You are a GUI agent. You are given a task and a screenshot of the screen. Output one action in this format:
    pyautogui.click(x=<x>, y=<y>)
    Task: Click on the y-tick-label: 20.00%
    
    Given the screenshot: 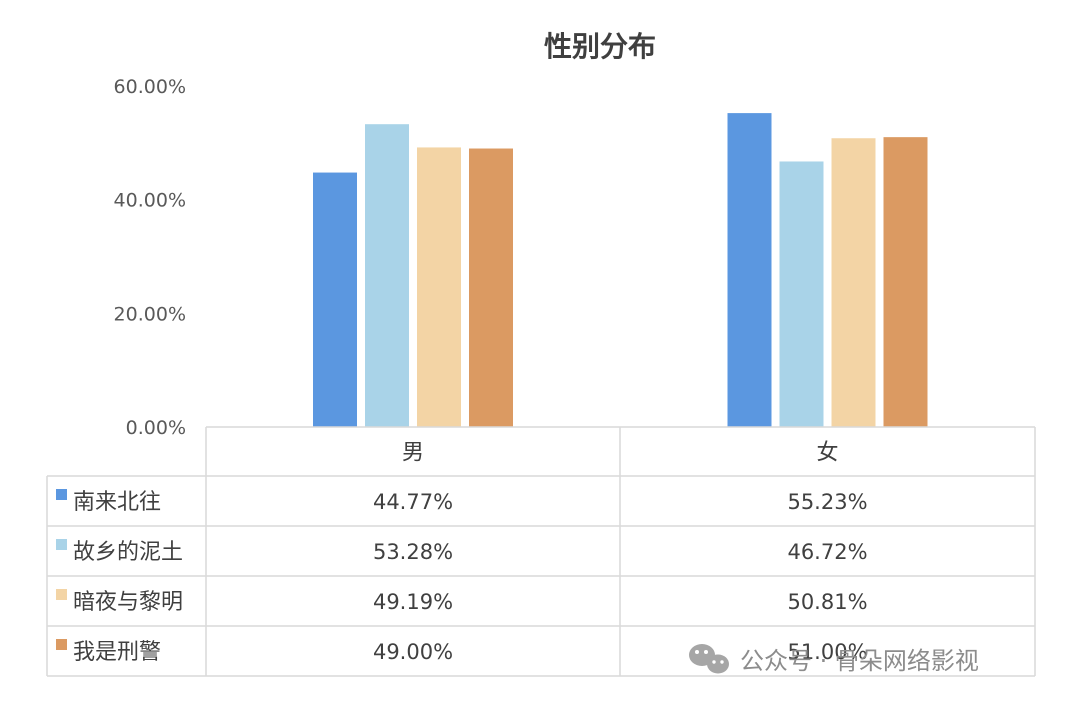 What is the action you would take?
    pyautogui.click(x=150, y=314)
    